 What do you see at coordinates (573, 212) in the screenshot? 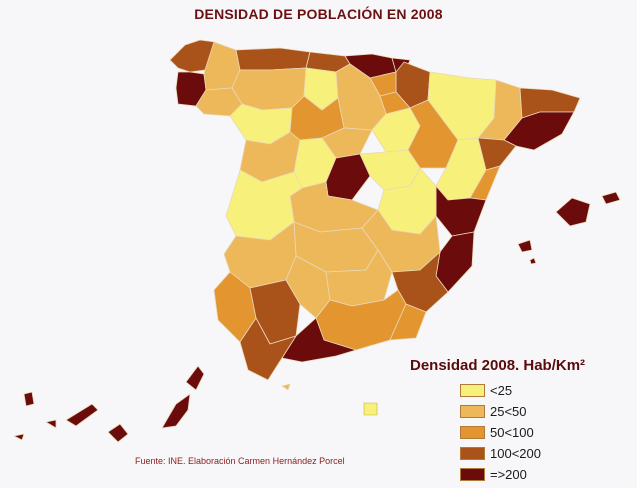
I see `region-mallorca` at bounding box center [573, 212].